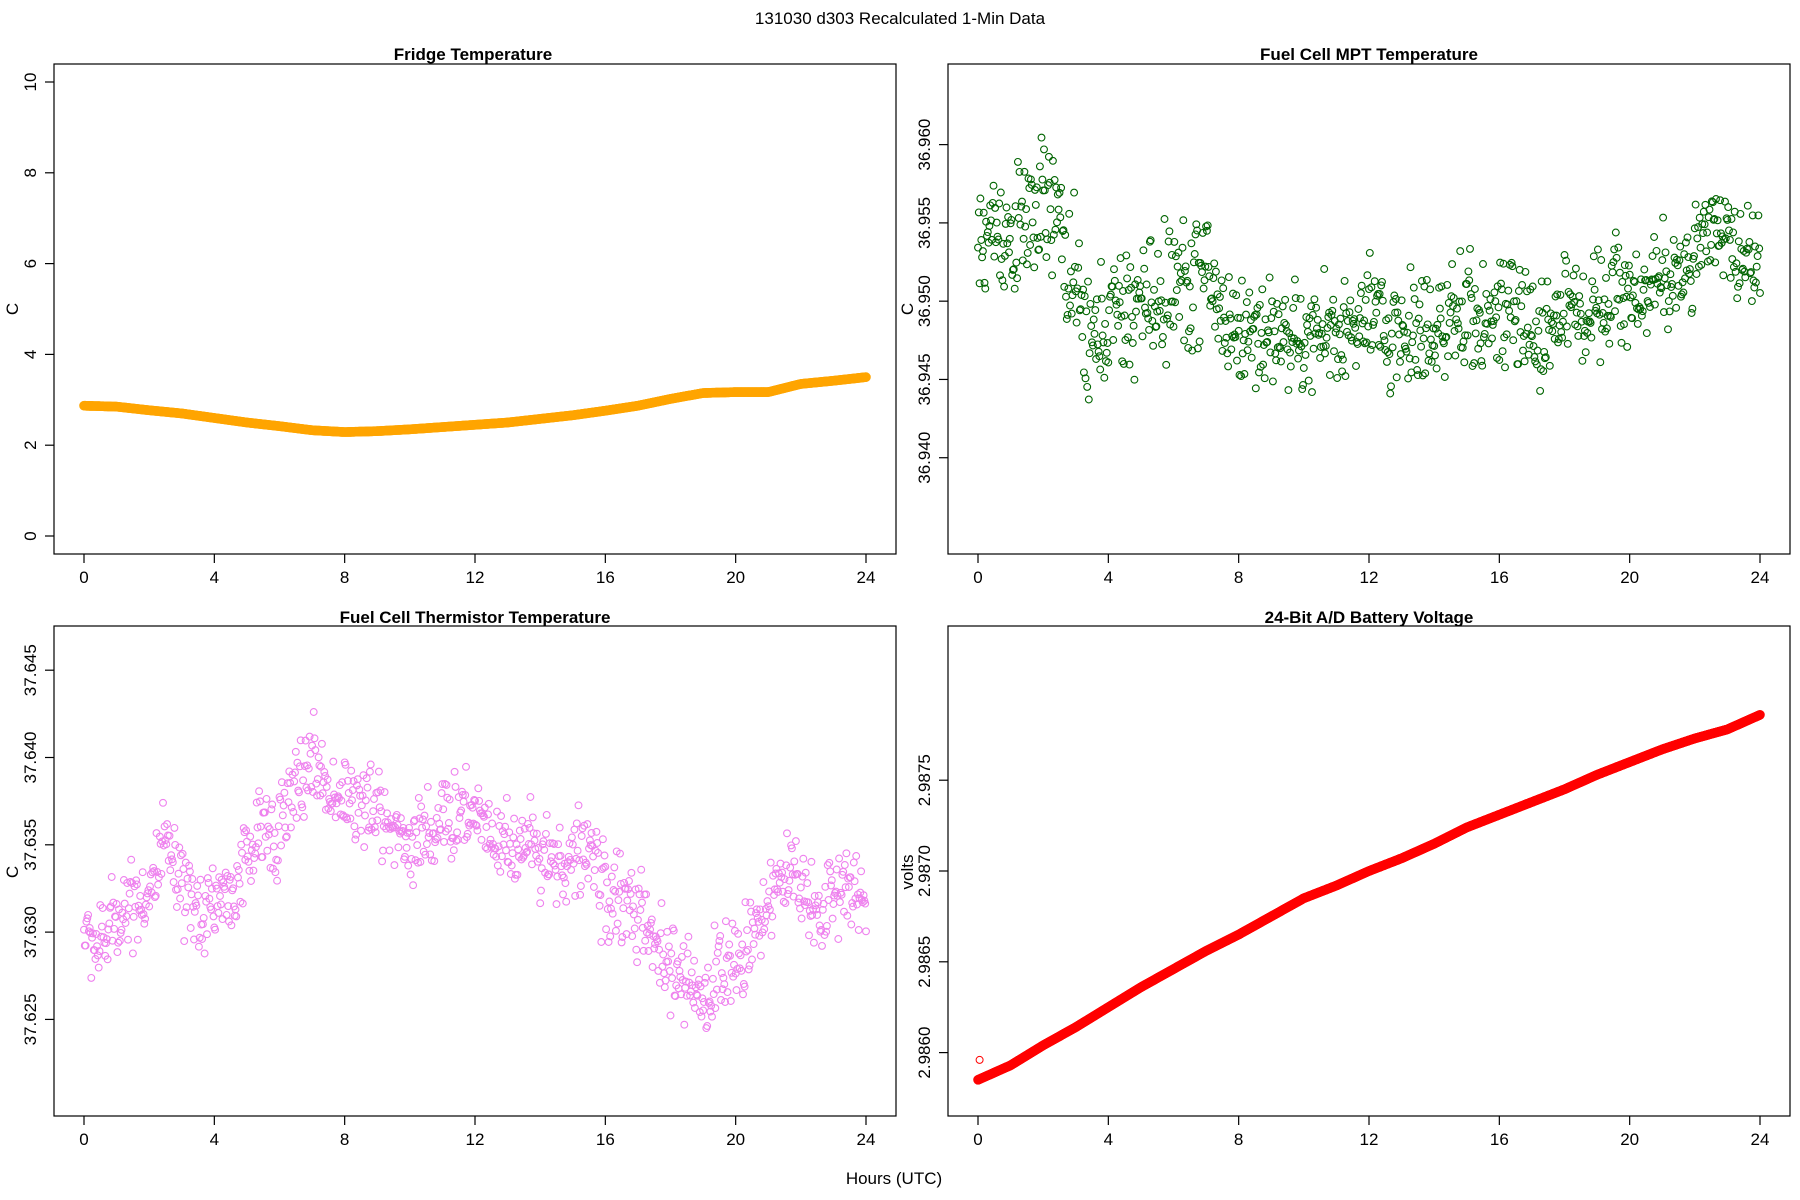  What do you see at coordinates (900, 18) in the screenshot?
I see `figure-title: 131030 d303 Recalculated 1-Min Data` at bounding box center [900, 18].